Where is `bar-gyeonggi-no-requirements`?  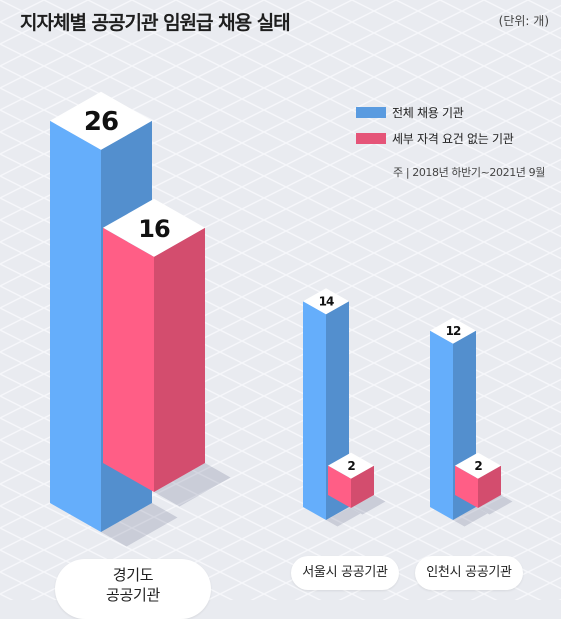
bar-gyeonggi-no-requirements is located at coordinates (167, 352).